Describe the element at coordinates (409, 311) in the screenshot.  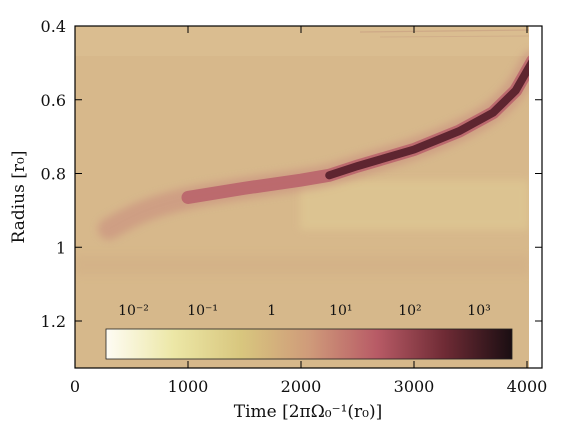
I see `colorbar-tick-label: 10²` at that location.